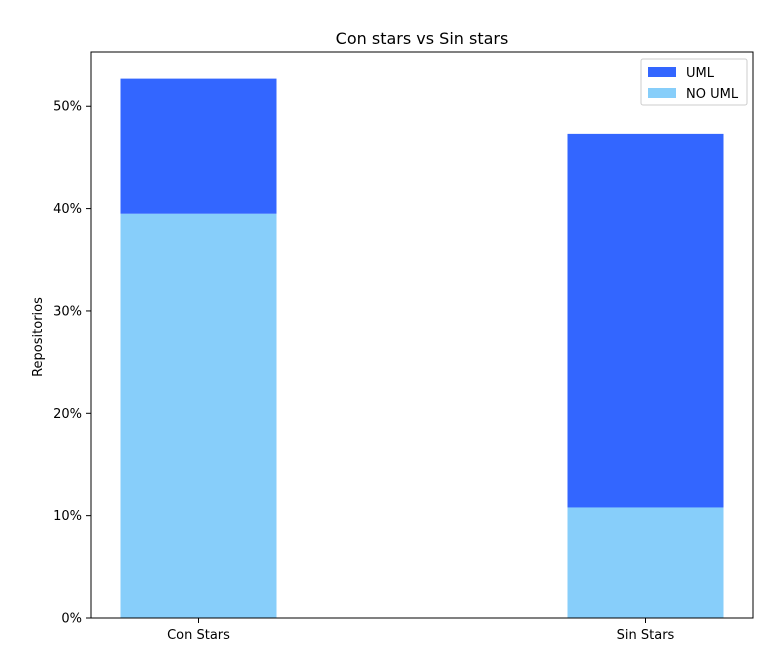  What do you see at coordinates (198, 146) in the screenshot?
I see `bar-uml-con-stars` at bounding box center [198, 146].